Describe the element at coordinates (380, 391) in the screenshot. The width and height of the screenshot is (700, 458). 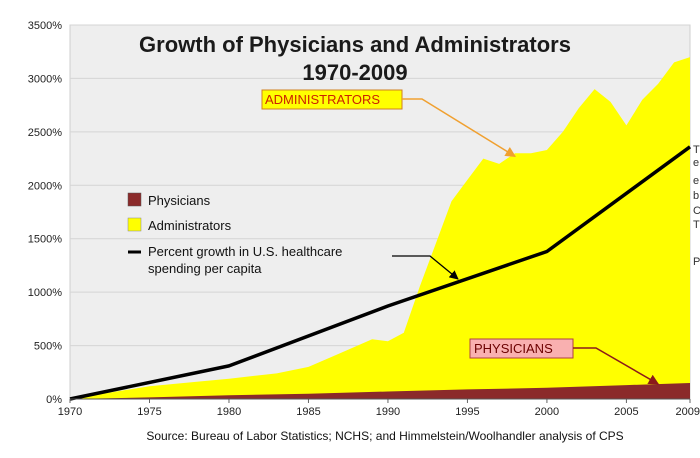
I see `physicians-area` at that location.